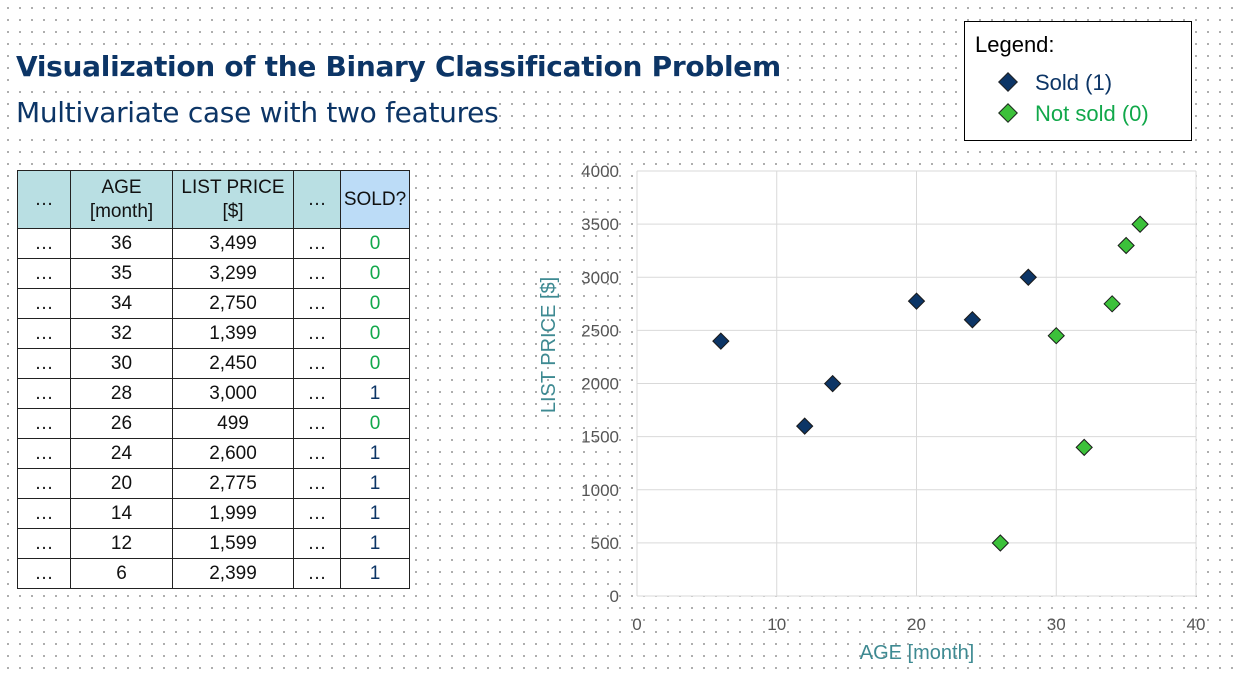 Image resolution: width=1233 pixels, height=678 pixels. Describe the element at coordinates (233, 573) in the screenshot. I see `table-cell: 2,399` at that location.